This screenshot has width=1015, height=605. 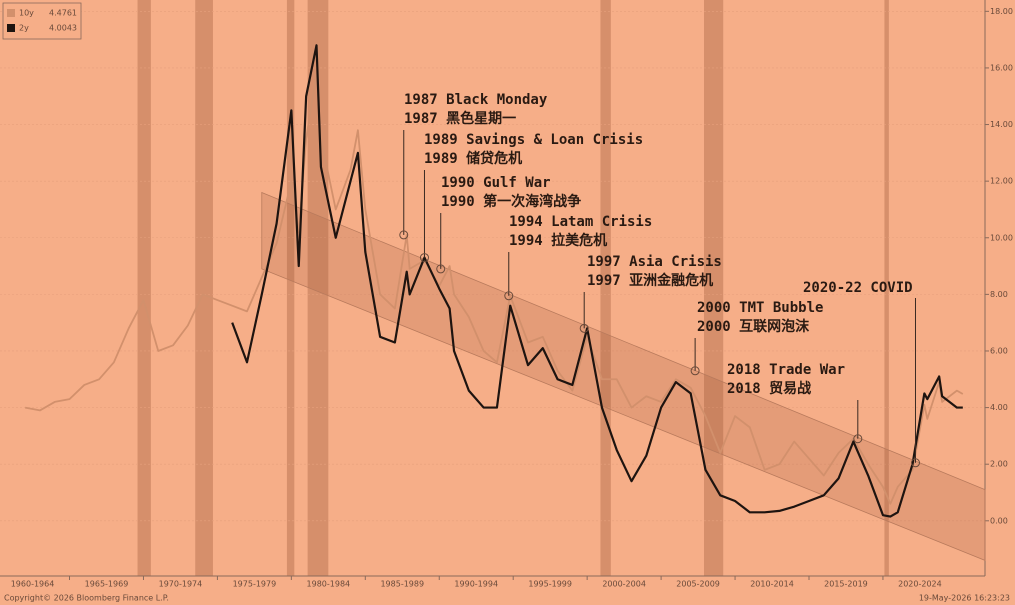 What do you see at coordinates (473, 158) in the screenshot?
I see `annotation-label-zh: 1989 储贷危机` at bounding box center [473, 158].